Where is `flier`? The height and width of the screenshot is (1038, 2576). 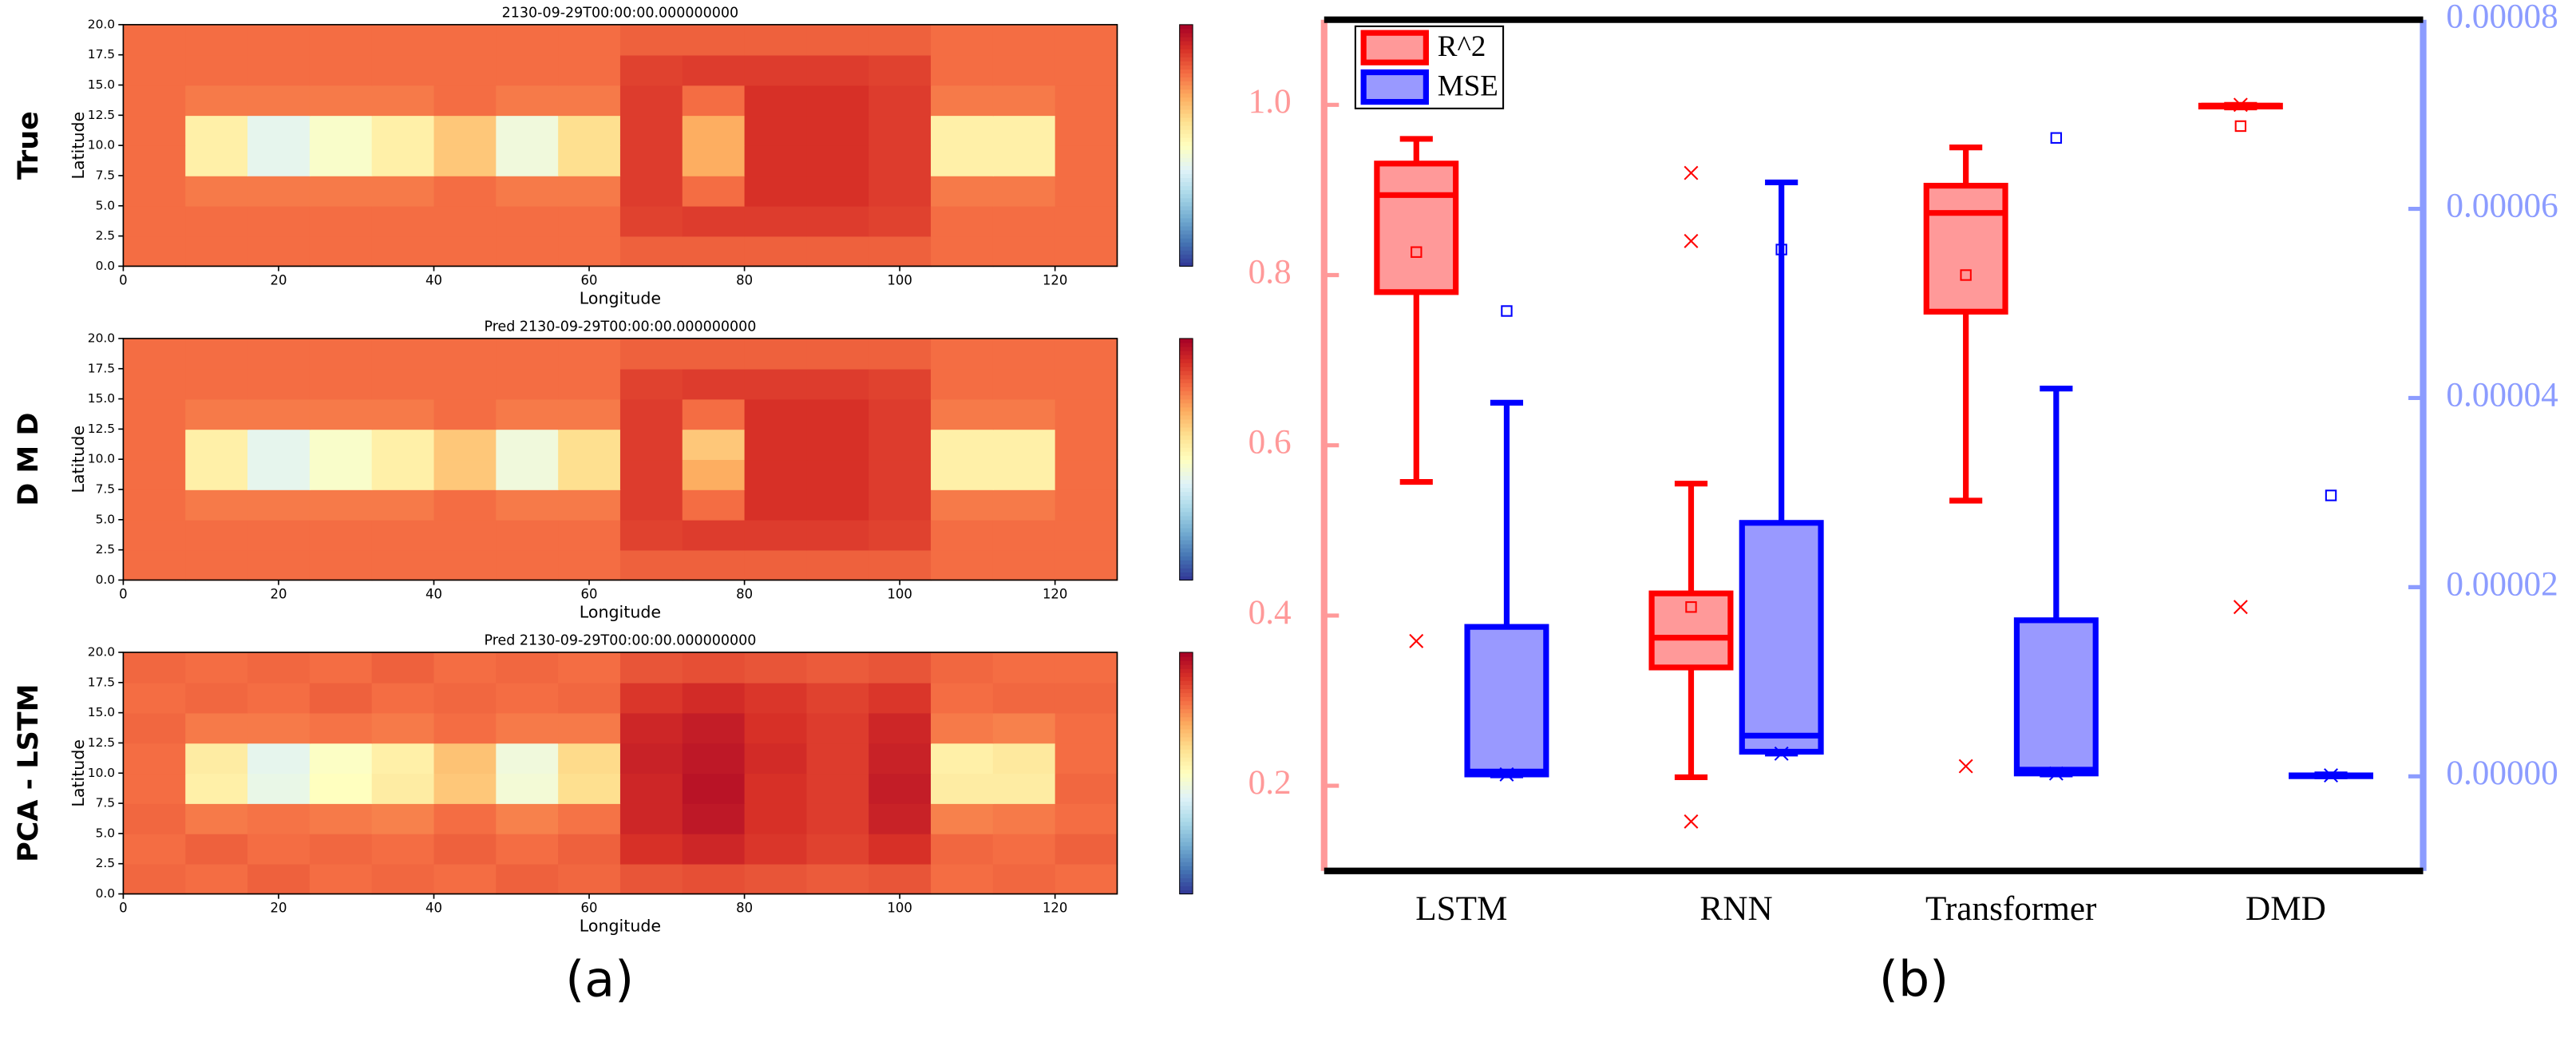 flier is located at coordinates (2056, 774).